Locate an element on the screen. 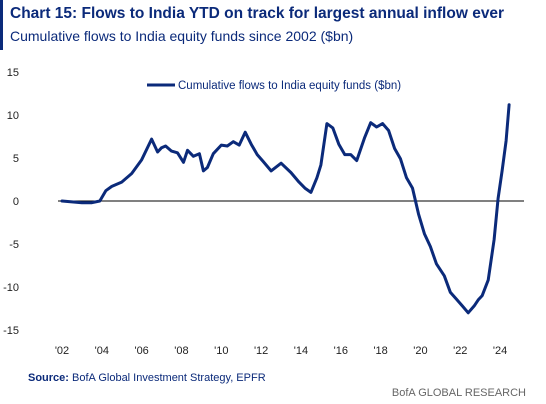 Image resolution: width=546 pixels, height=404 pixels. research-credit: BofA GLOBAL RESEARCH is located at coordinates (458, 393).